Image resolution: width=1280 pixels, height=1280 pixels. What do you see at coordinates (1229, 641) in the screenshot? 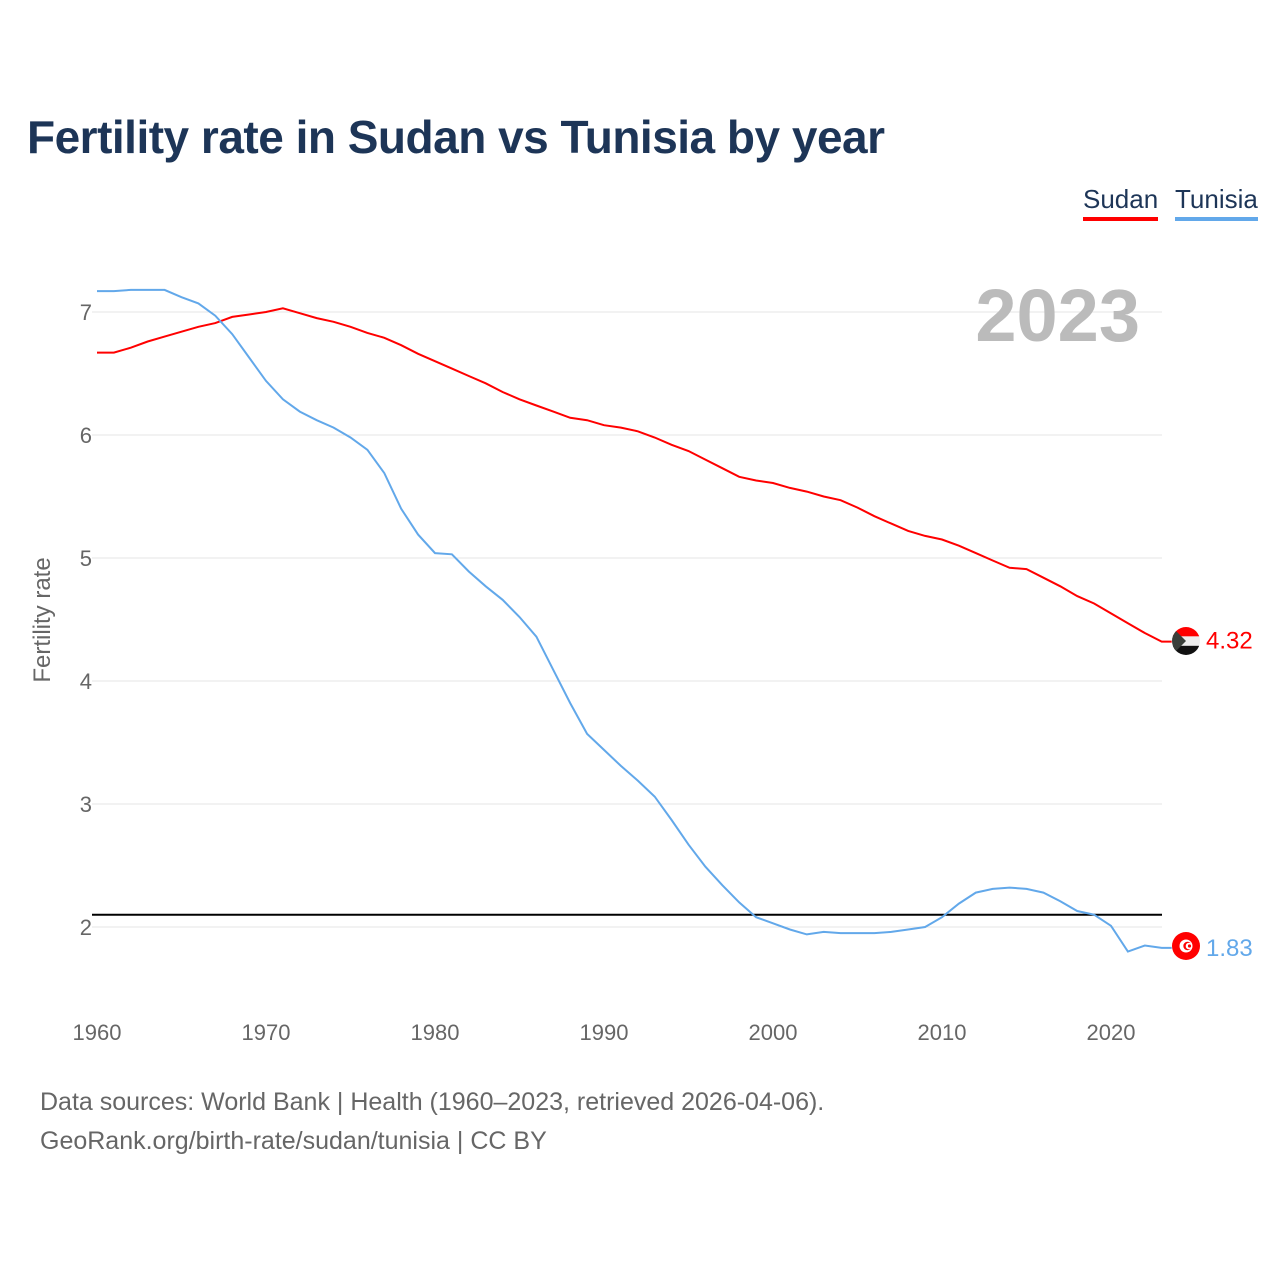
I see `end-value-label-sudan: 4.32` at bounding box center [1229, 641].